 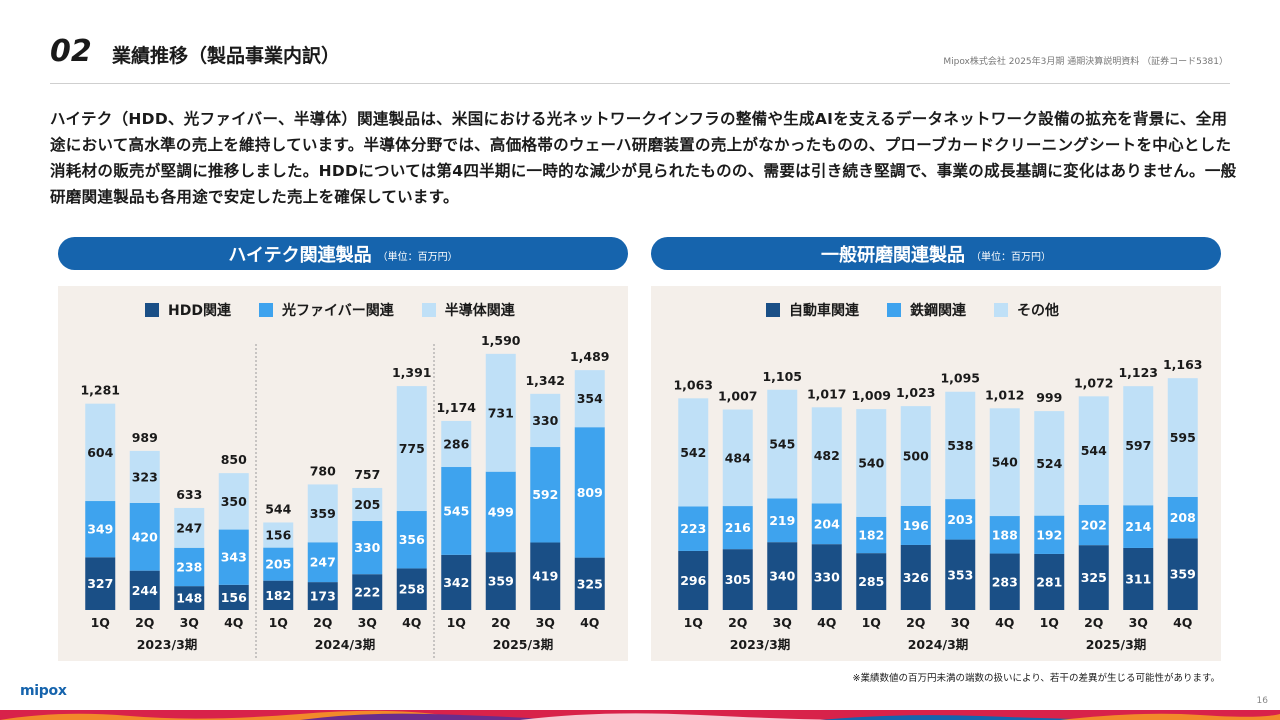 What do you see at coordinates (640, 715) in the screenshot?
I see `decorative-footer-band` at bounding box center [640, 715].